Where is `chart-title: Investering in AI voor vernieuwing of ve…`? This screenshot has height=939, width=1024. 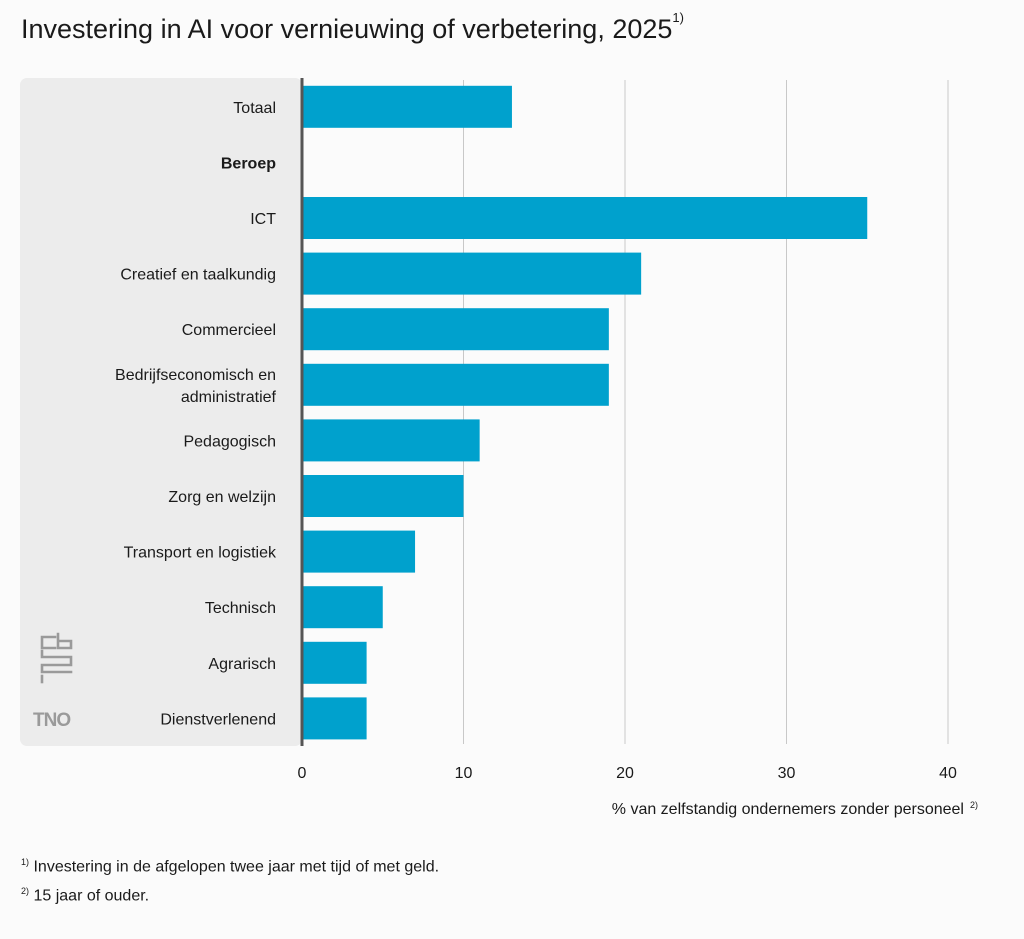 chart-title: Investering in AI voor vernieuwing of ve… is located at coordinates (352, 27).